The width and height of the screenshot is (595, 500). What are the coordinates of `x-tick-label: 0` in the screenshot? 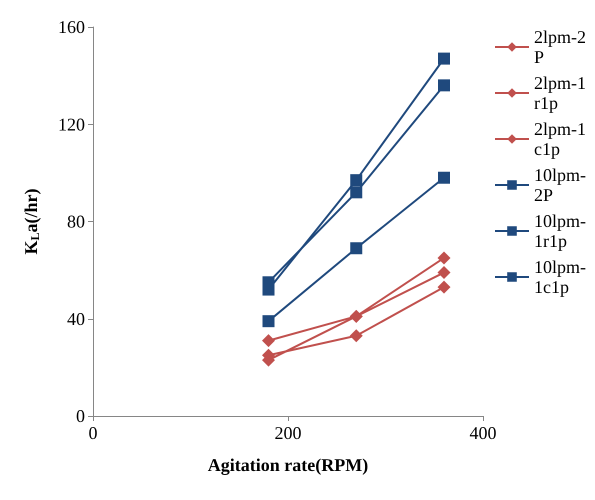 It's located at (93, 433).